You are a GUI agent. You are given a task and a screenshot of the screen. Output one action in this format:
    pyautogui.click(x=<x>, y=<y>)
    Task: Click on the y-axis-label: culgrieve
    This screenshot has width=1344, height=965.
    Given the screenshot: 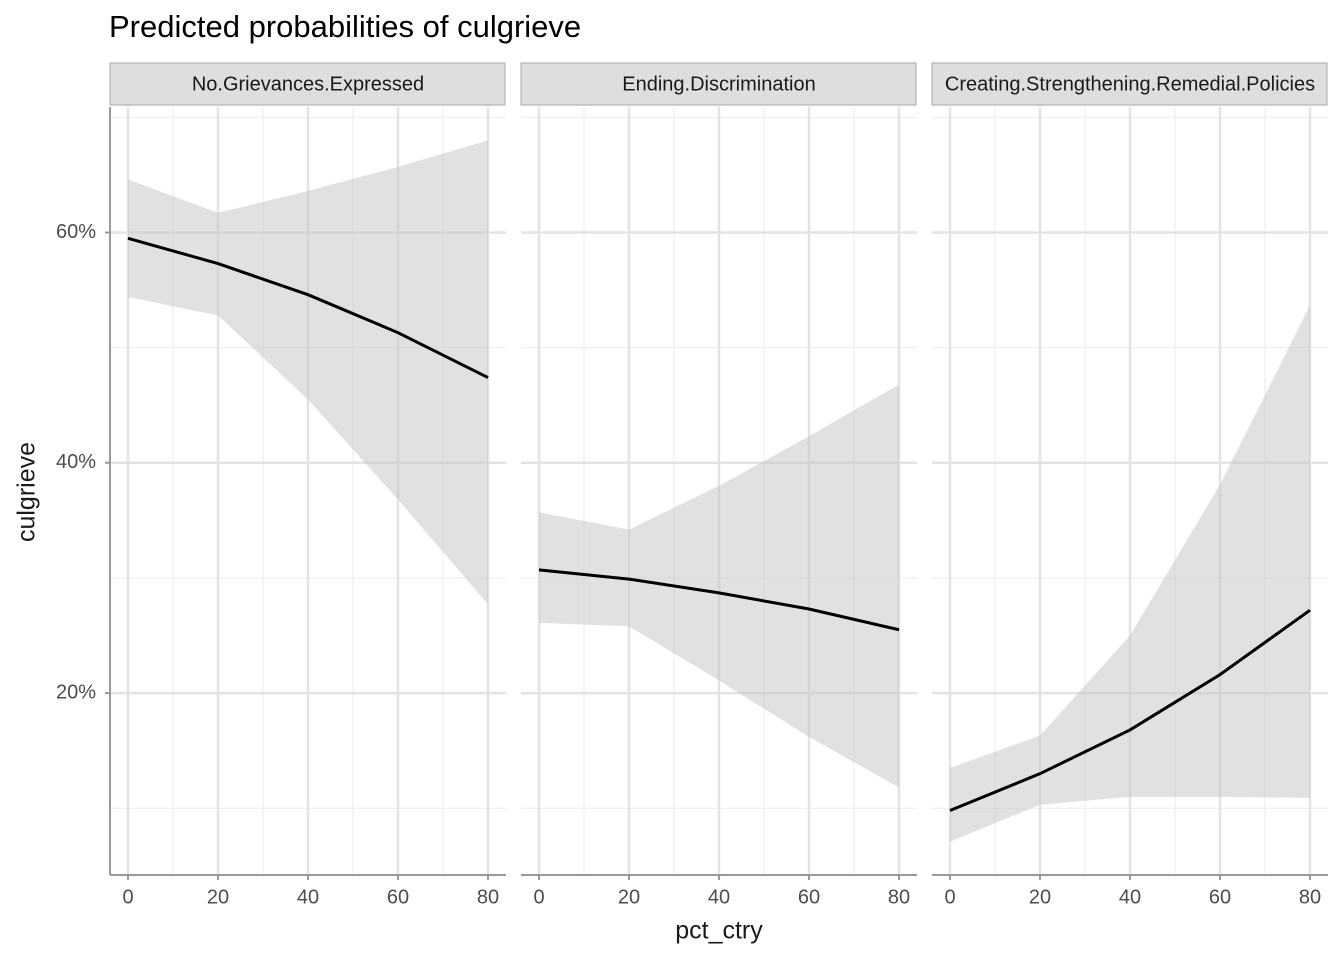 What is the action you would take?
    pyautogui.click(x=27, y=492)
    